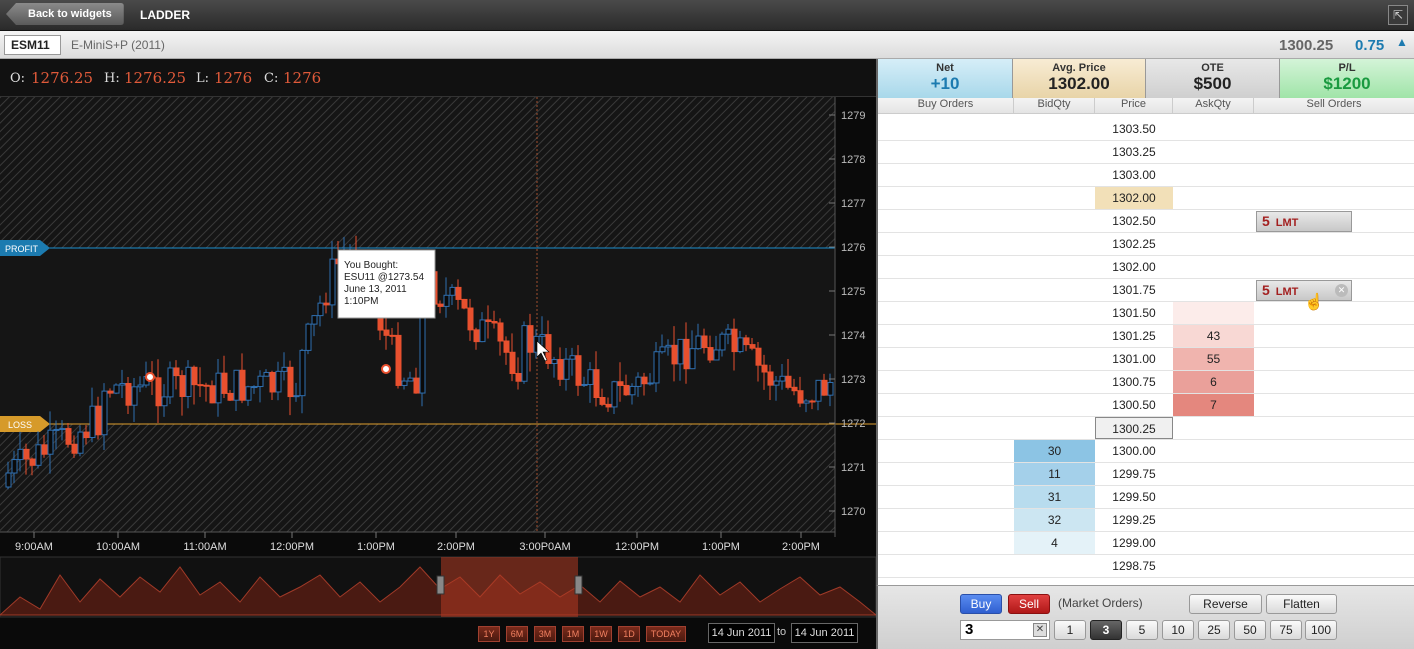  What do you see at coordinates (32, 45) in the screenshot?
I see `symbol-code: ESM11` at bounding box center [32, 45].